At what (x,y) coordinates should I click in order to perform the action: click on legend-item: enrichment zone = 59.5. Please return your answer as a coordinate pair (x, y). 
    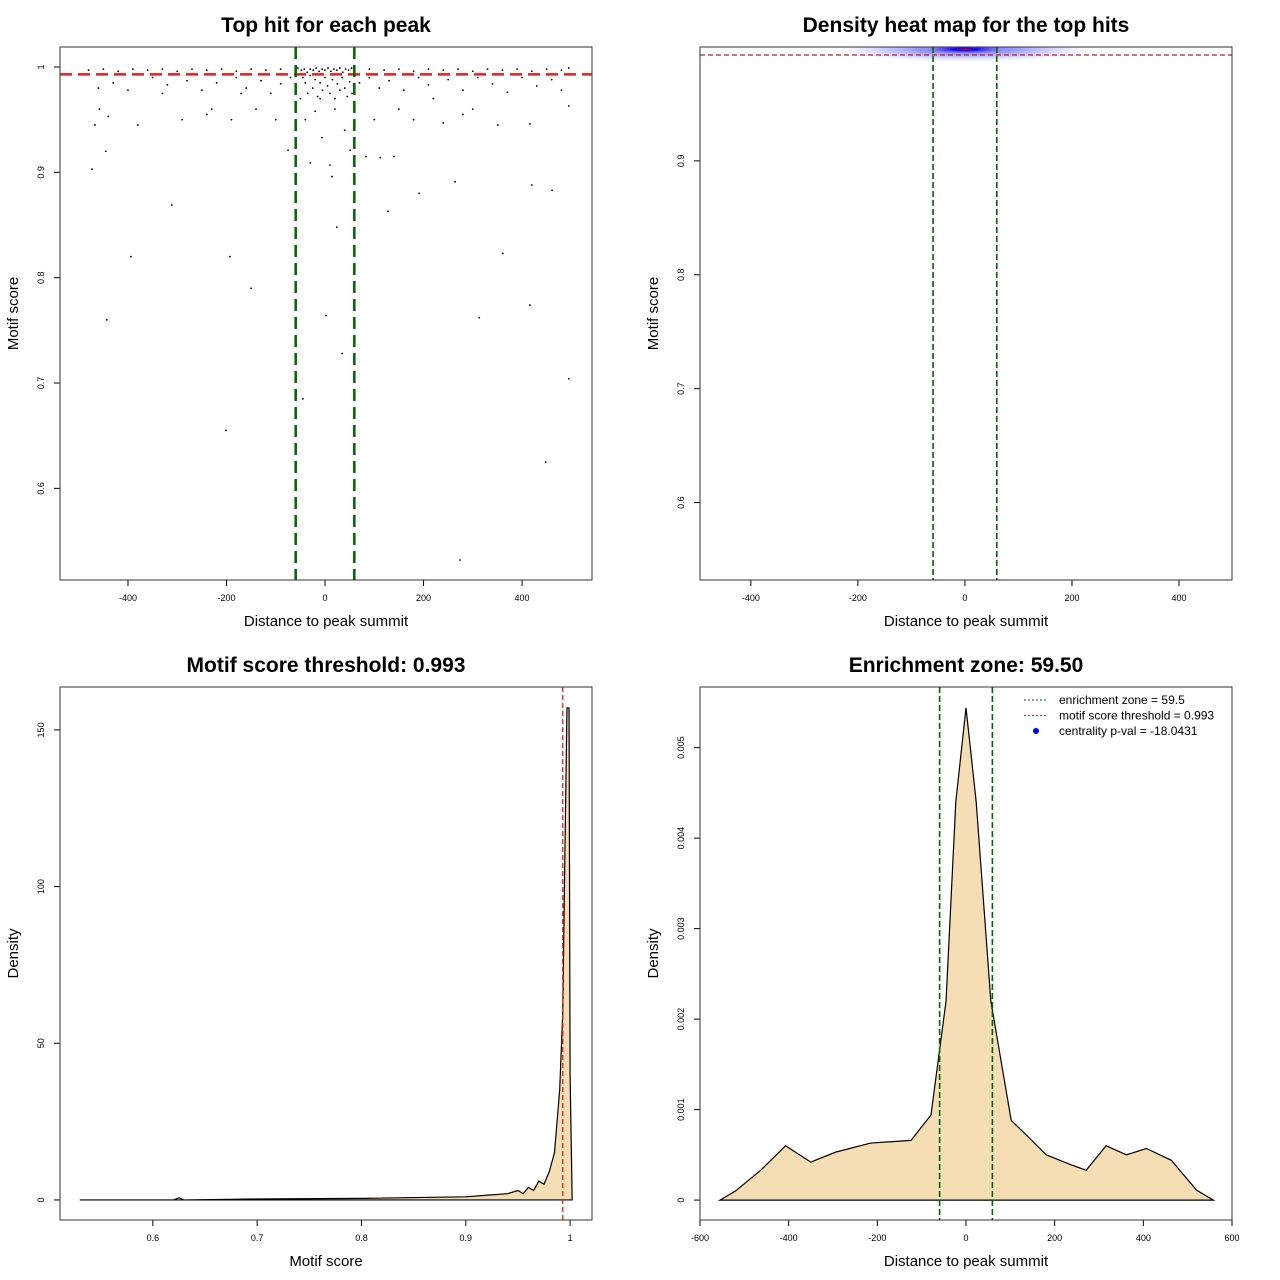
    Looking at the image, I should click on (1122, 700).